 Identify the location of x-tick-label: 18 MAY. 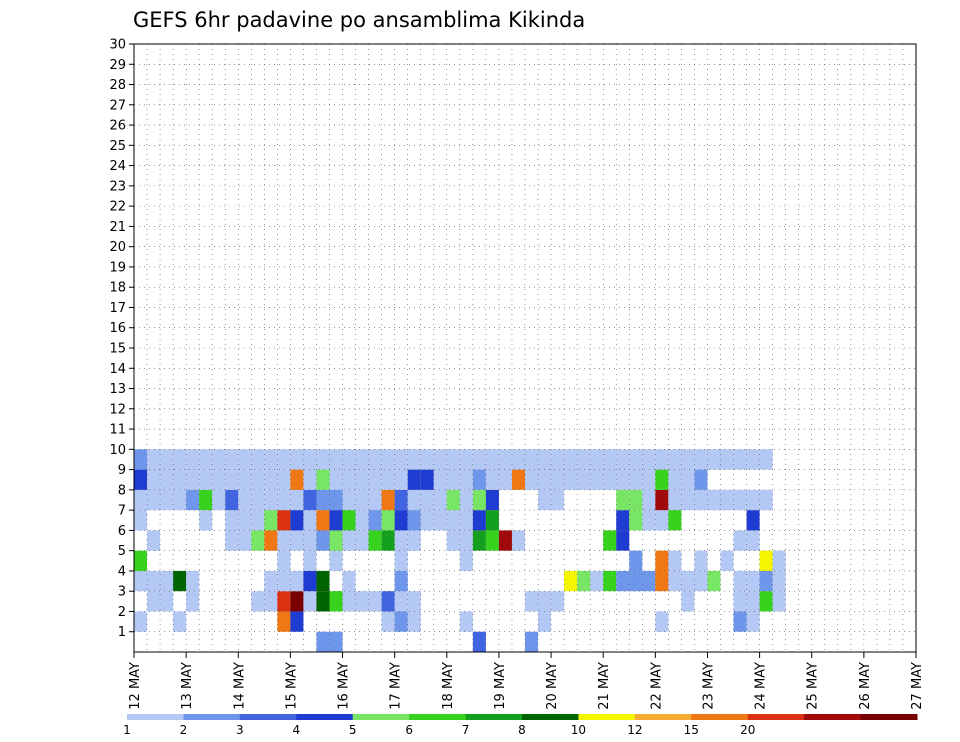
(448, 686).